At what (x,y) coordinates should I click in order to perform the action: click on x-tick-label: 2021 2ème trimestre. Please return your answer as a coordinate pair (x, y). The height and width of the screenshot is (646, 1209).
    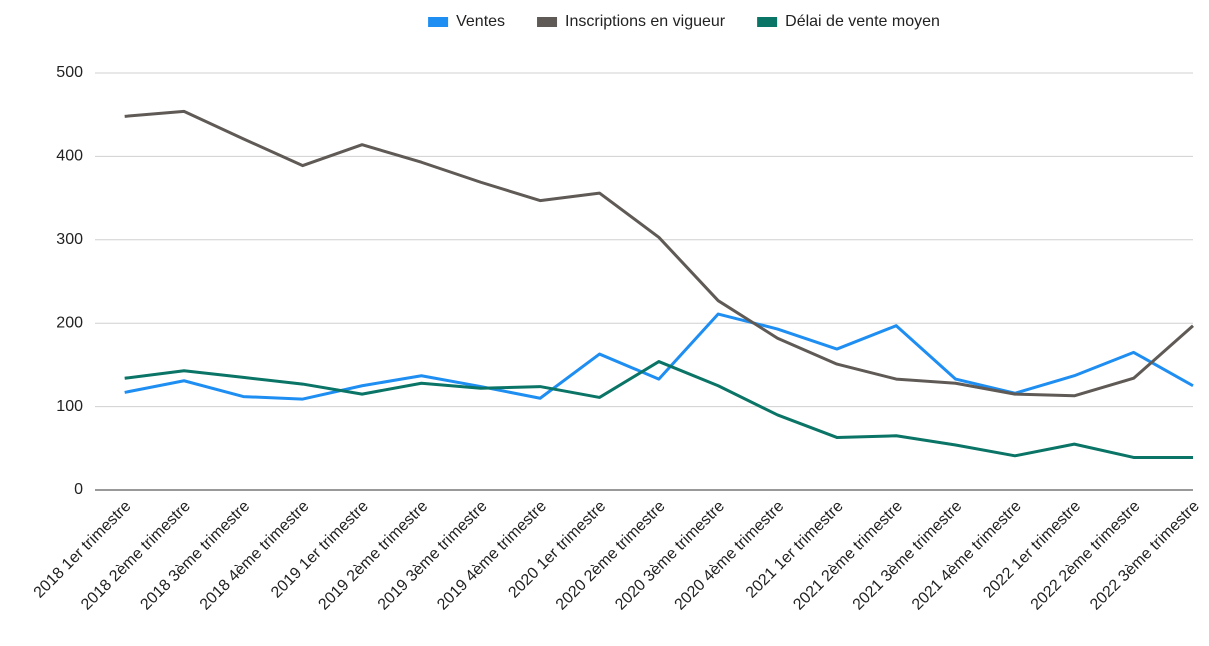
    Looking at the image, I should click on (848, 556).